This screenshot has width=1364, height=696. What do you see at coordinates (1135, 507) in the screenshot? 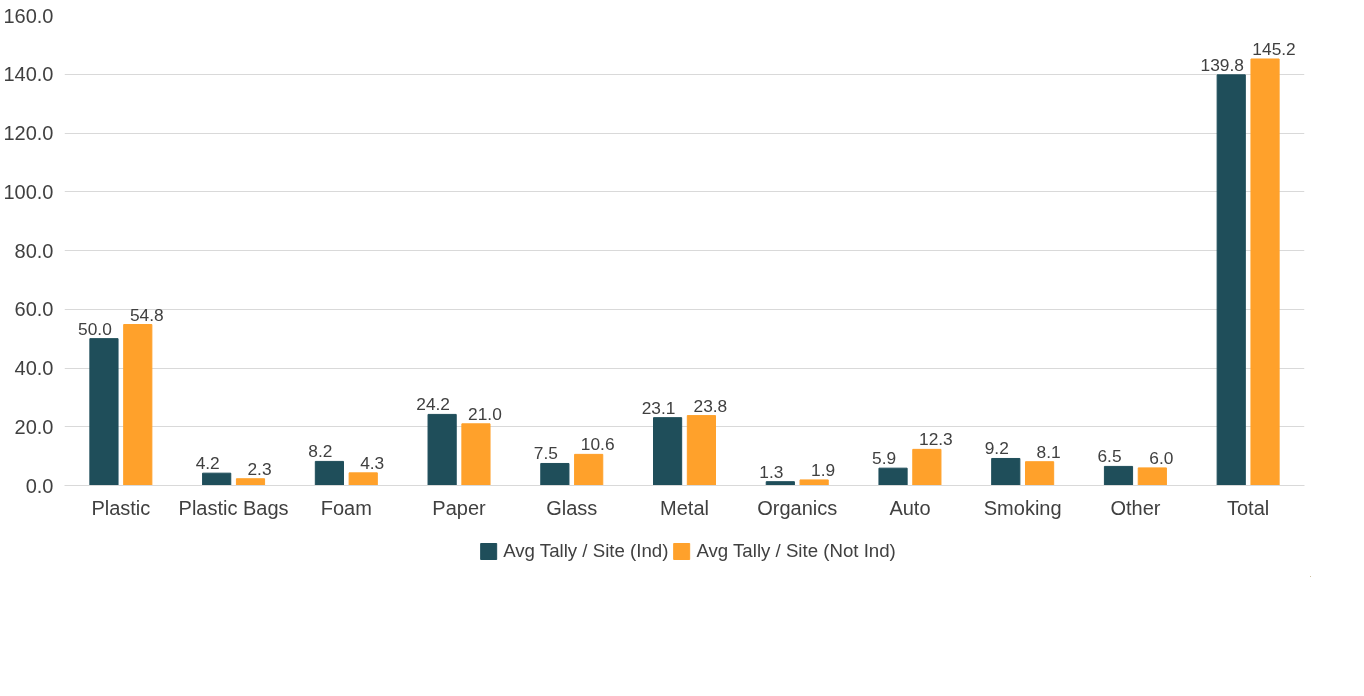
I see `x-tick-label: Other` at bounding box center [1135, 507].